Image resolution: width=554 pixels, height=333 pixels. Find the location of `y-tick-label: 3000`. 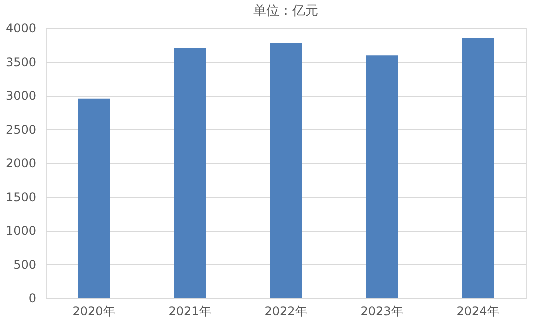

y-tick-label: 3000 is located at coordinates (21, 96).